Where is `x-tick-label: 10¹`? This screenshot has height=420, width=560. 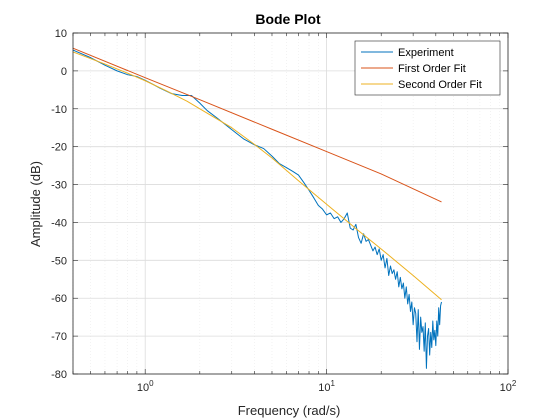 x-tick-label: 10¹ is located at coordinates (326, 386).